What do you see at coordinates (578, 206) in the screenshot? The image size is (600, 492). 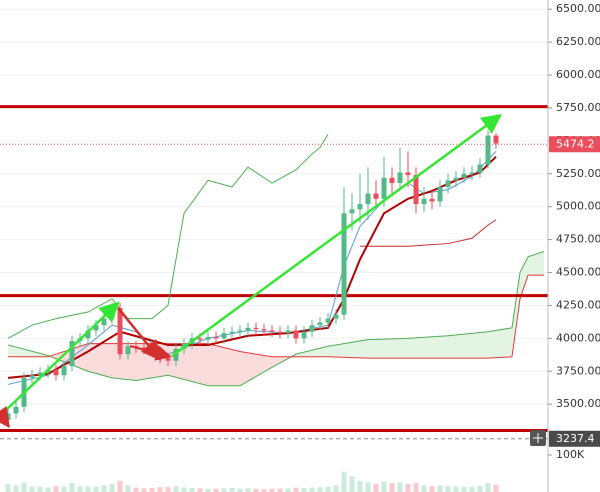 I see `y-tick-label: 5000.00` at bounding box center [578, 206].